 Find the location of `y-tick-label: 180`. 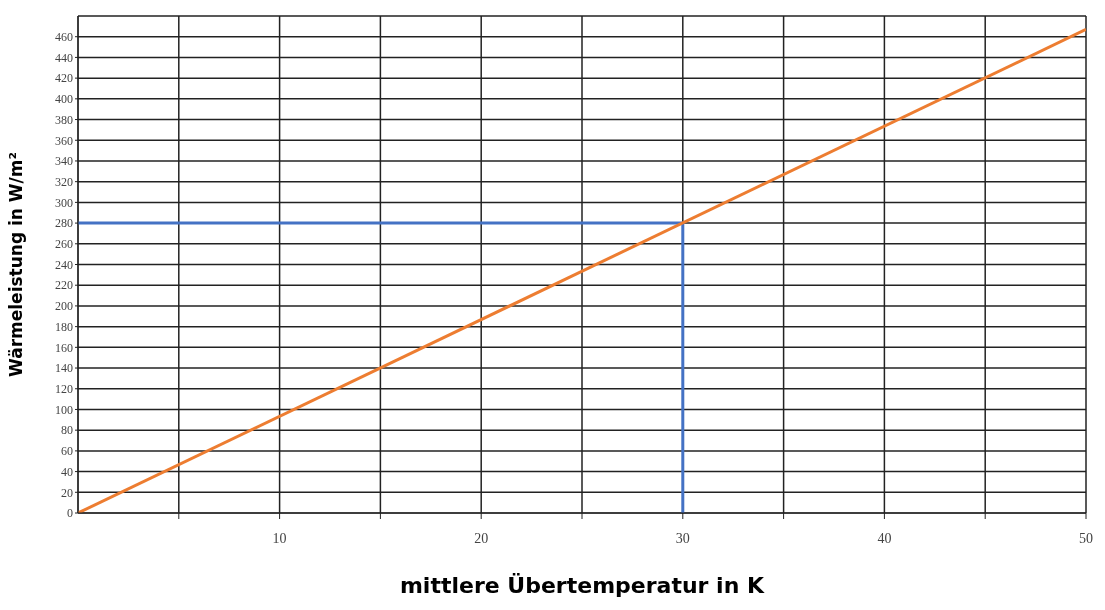

y-tick-label: 180 is located at coordinates (64, 326).